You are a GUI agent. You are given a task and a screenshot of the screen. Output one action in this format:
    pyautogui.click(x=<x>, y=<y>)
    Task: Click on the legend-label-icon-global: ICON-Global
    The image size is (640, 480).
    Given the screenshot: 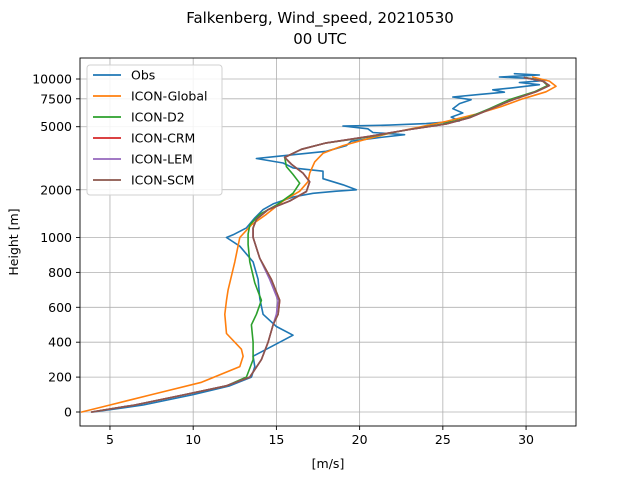 What is the action you would take?
    pyautogui.click(x=169, y=96)
    